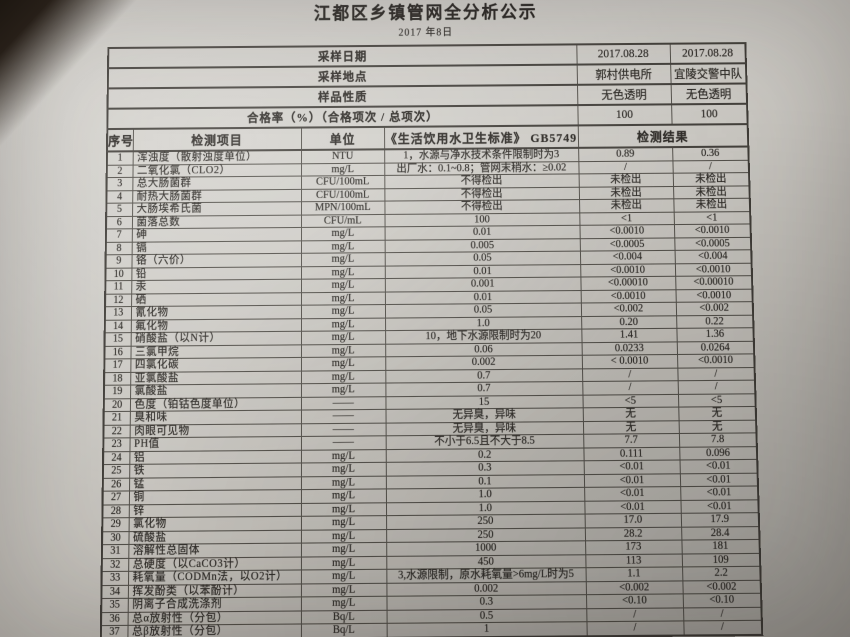 The width and height of the screenshot is (850, 637). What do you see at coordinates (114, 605) in the screenshot?
I see `row-no-cell: 35` at bounding box center [114, 605].